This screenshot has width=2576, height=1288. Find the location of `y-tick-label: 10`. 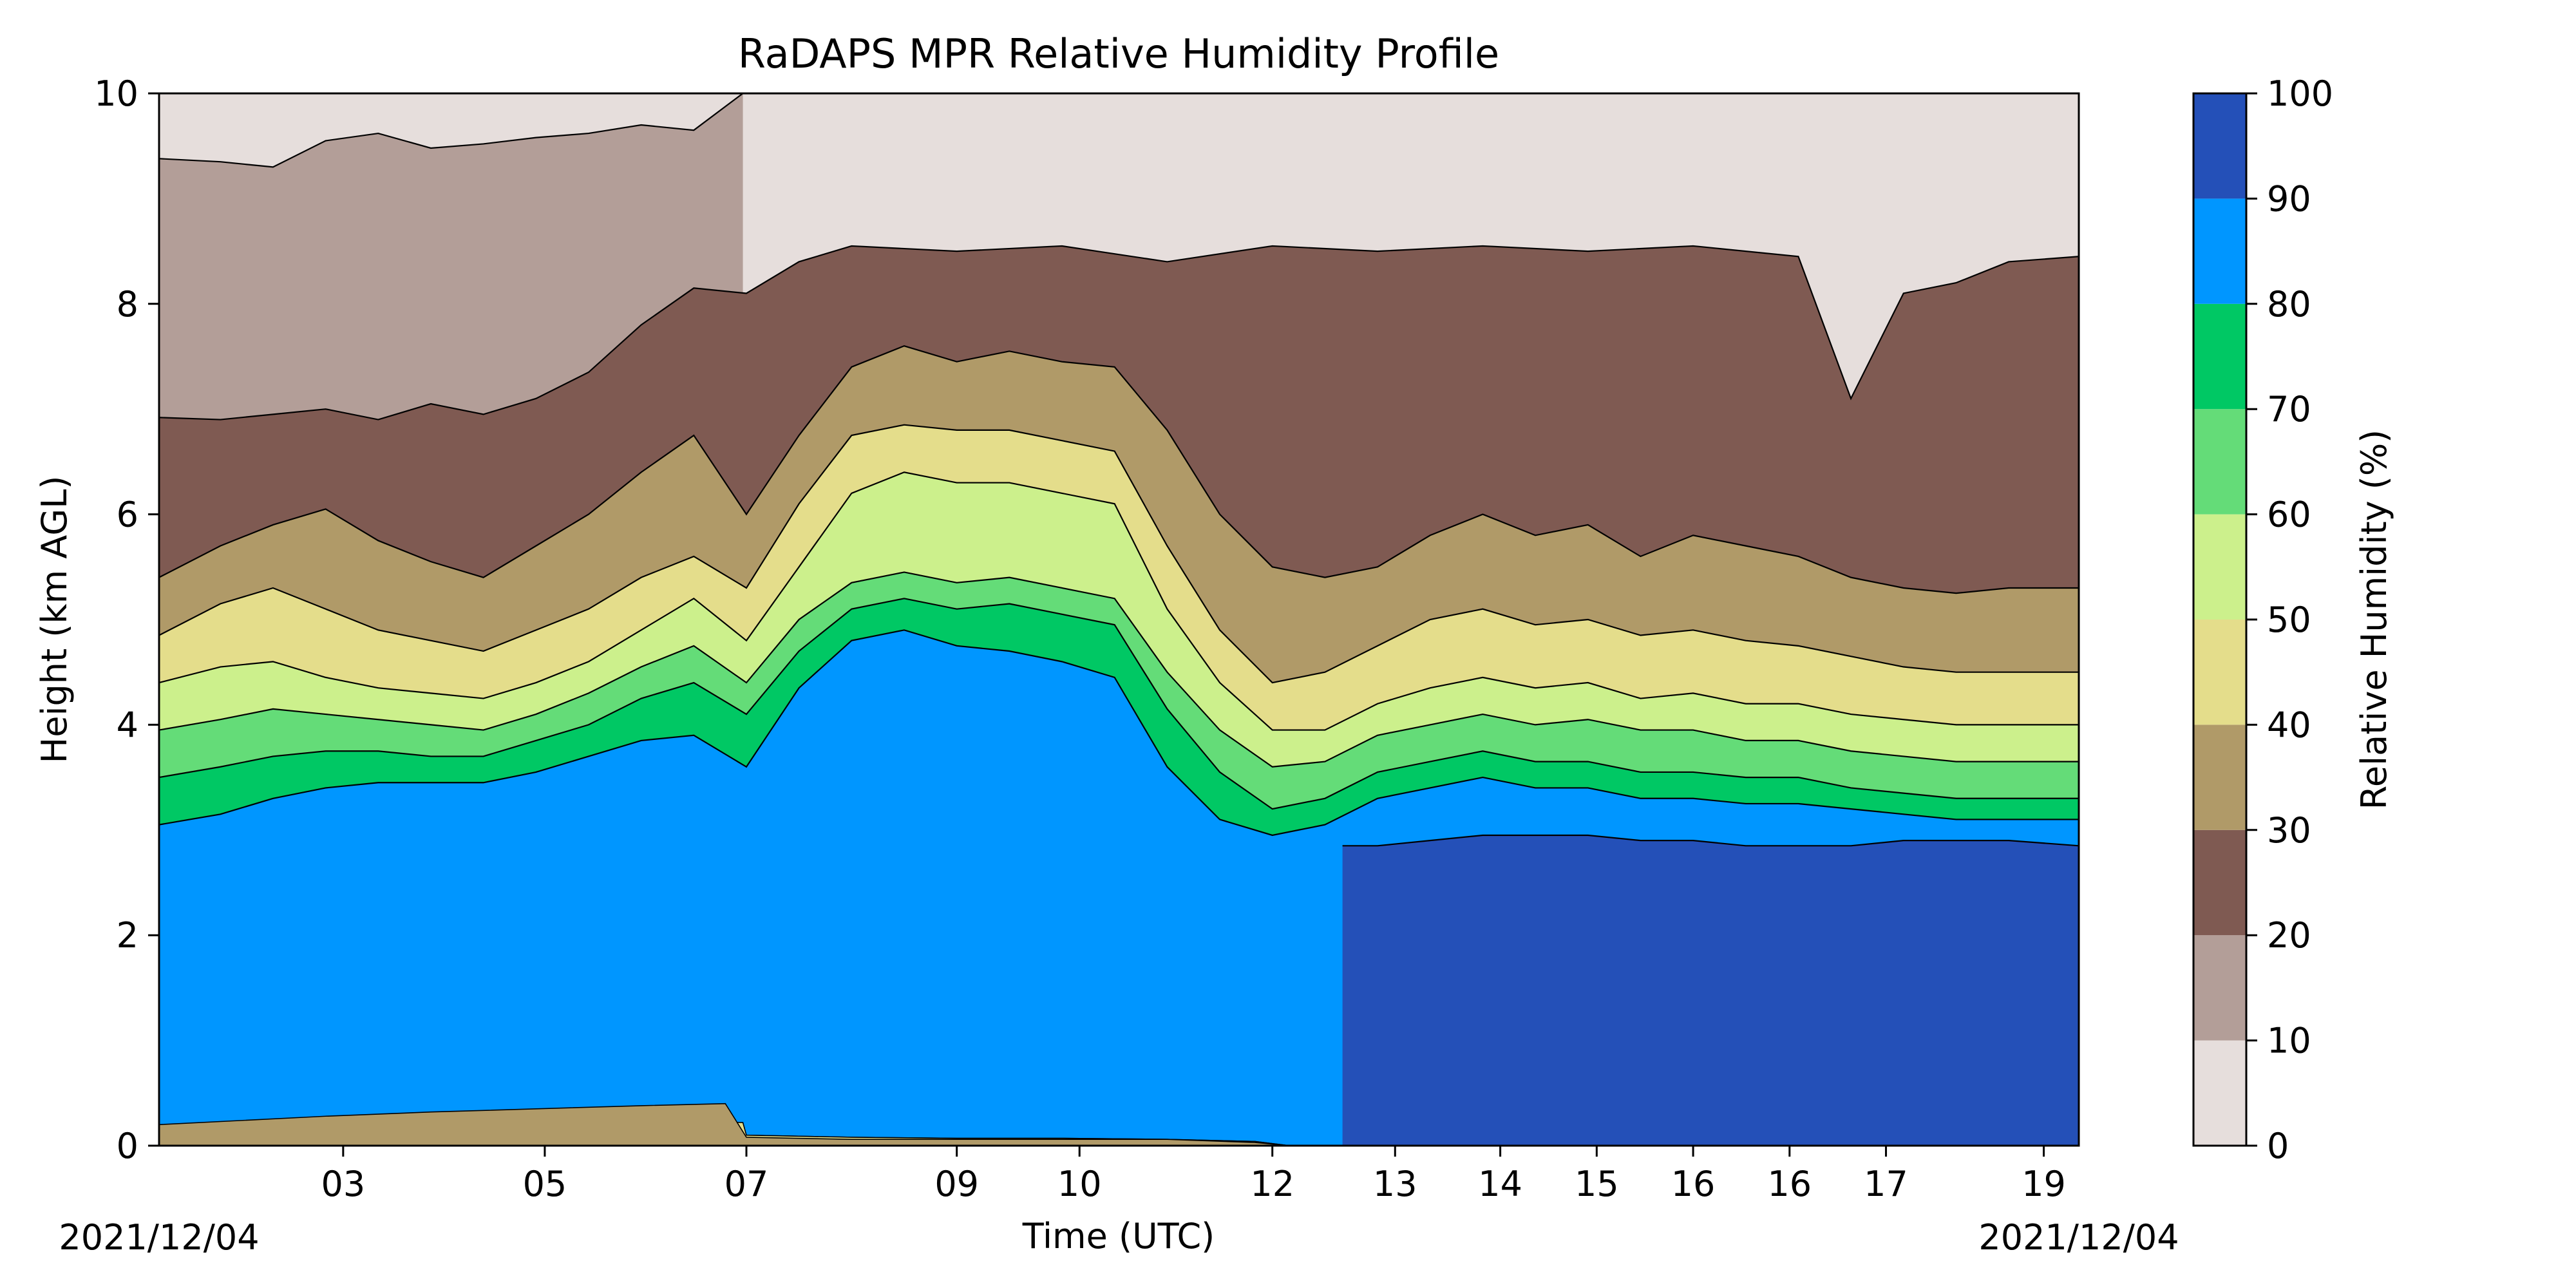

y-tick-label: 10 is located at coordinates (116, 93).